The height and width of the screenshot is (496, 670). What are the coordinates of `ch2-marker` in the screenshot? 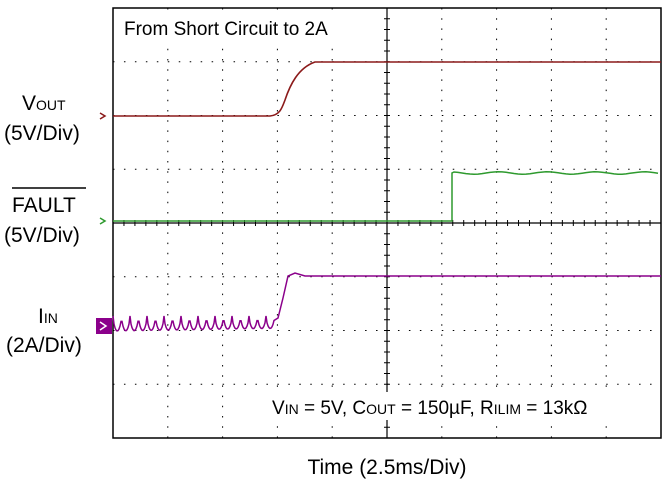 It's located at (103, 221).